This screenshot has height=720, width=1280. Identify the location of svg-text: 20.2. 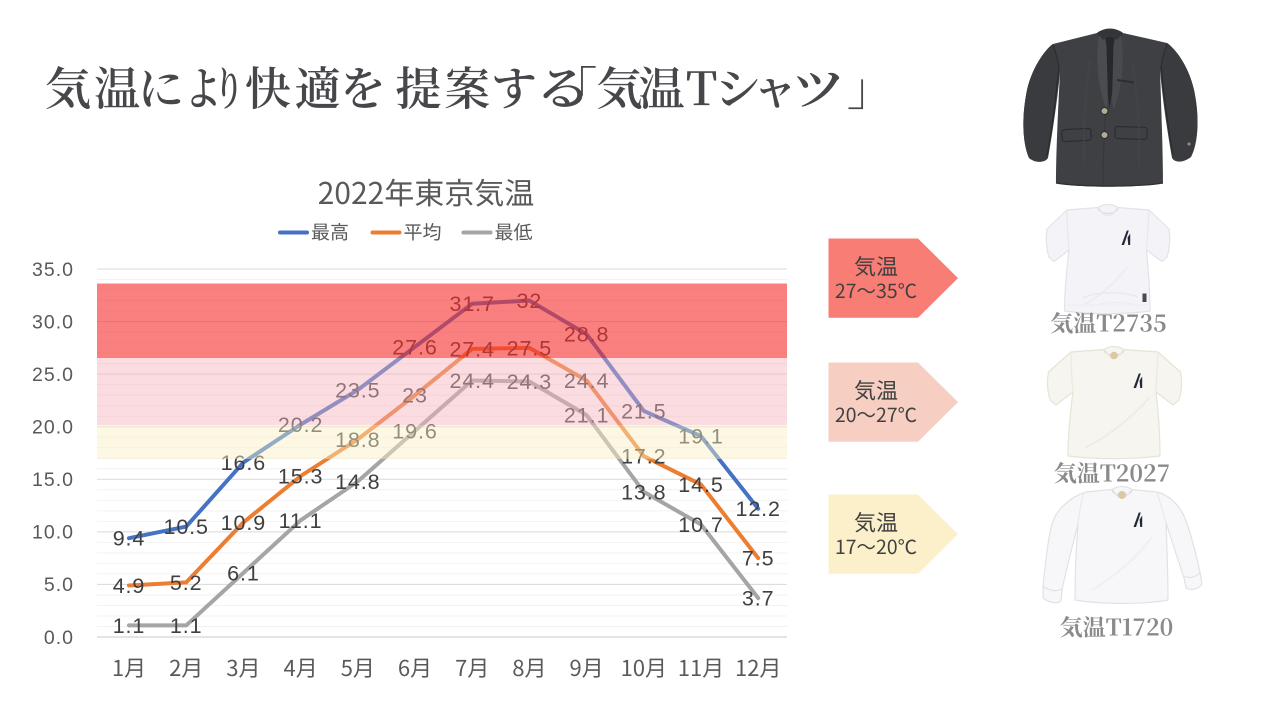
(300, 425).